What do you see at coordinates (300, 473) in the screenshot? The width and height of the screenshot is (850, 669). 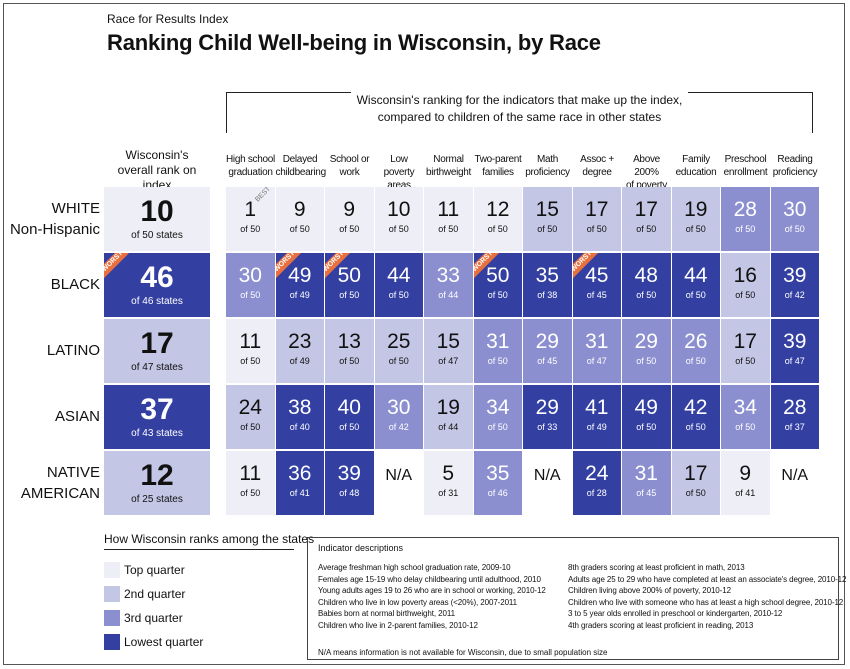 I see `indicator-rank-value: 36` at bounding box center [300, 473].